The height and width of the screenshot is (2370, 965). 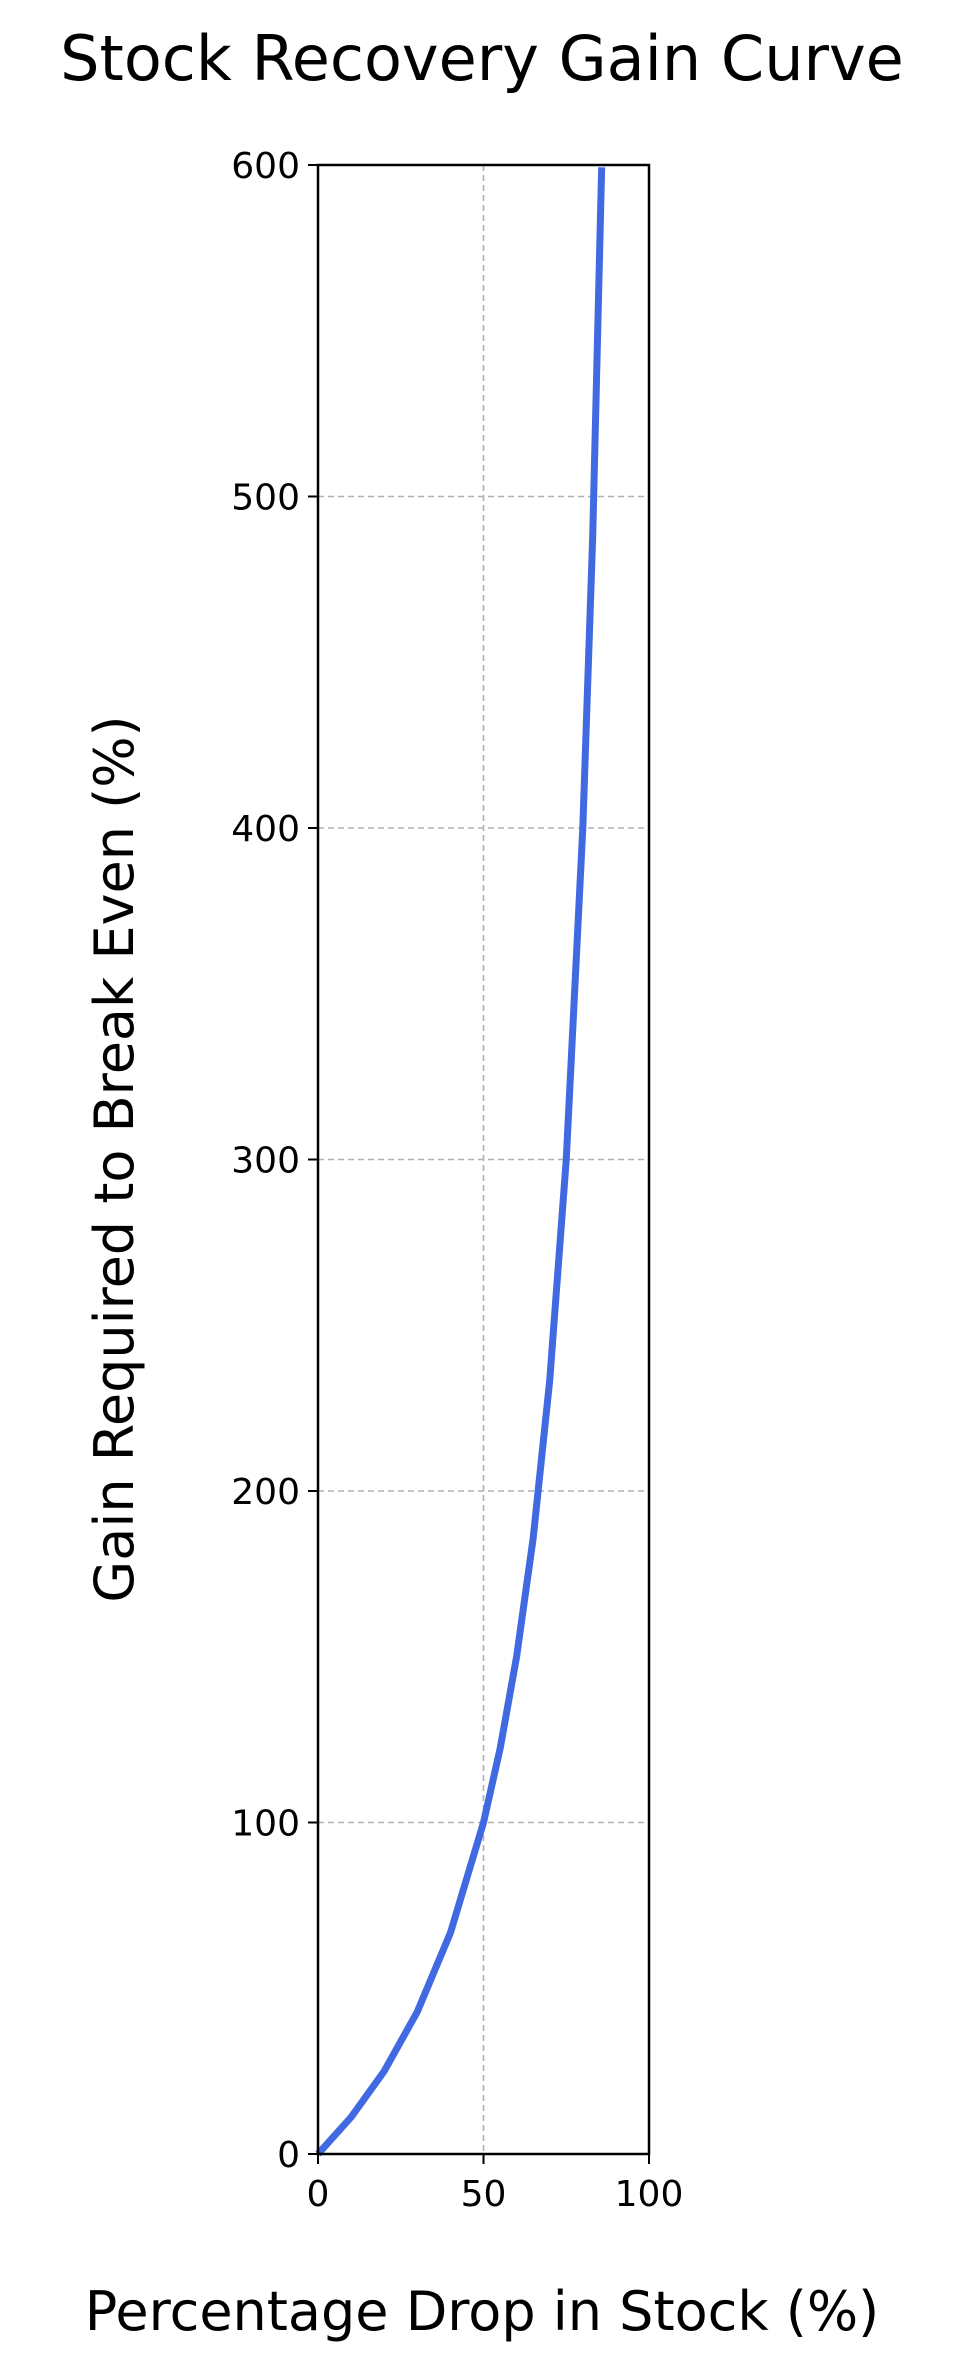 I want to click on y-tick-label: 400, so click(x=265, y=829).